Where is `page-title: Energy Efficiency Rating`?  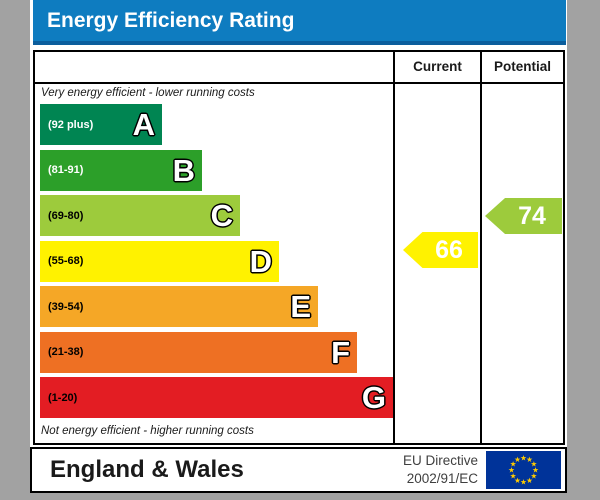
page-title: Energy Efficiency Rating is located at coordinates (171, 20).